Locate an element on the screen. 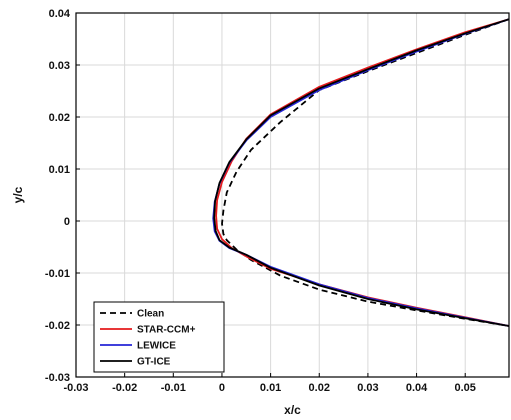 The width and height of the screenshot is (511, 420). y-tick-label: 0.04 is located at coordinates (60, 14).